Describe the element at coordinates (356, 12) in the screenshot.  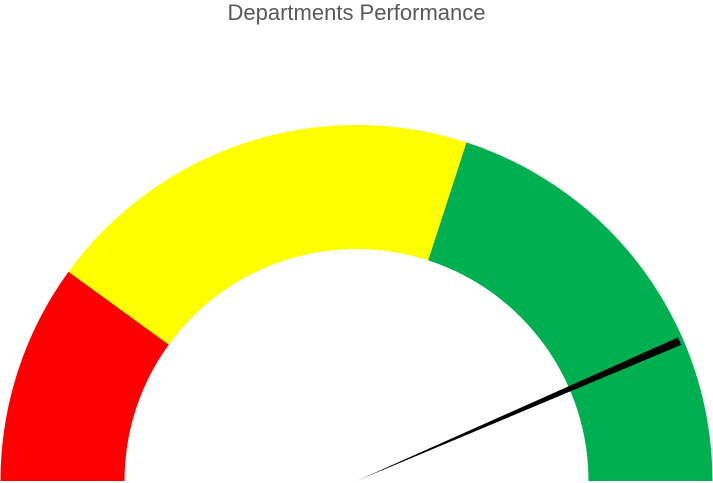
I see `chart-title: Departments Performance` at that location.